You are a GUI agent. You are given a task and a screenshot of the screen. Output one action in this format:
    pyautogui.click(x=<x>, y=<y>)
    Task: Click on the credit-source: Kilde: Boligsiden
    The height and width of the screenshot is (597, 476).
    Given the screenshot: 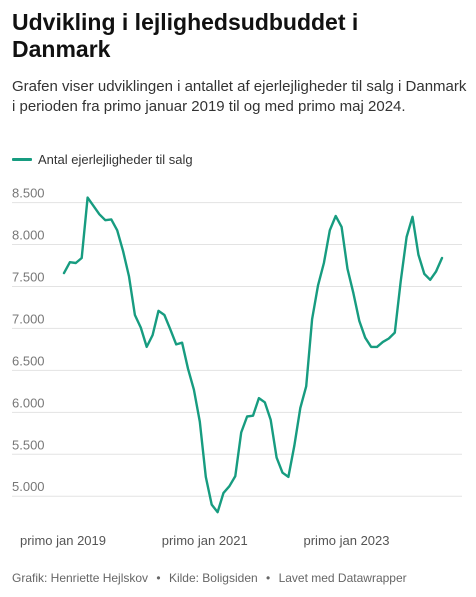 What is the action you would take?
    pyautogui.click(x=213, y=578)
    